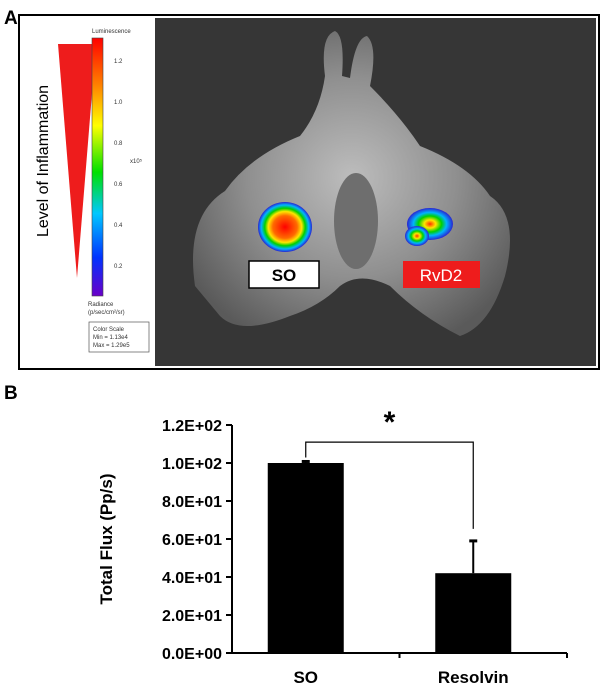  What do you see at coordinates (192, 540) in the screenshot?
I see `y-tick-label: 6.0E+01` at bounding box center [192, 540].